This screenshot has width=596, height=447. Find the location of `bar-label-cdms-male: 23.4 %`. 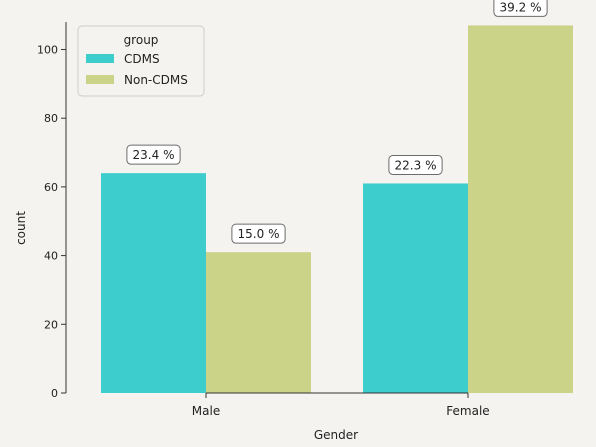

bar-label-cdms-male: 23.4 % is located at coordinates (154, 155).